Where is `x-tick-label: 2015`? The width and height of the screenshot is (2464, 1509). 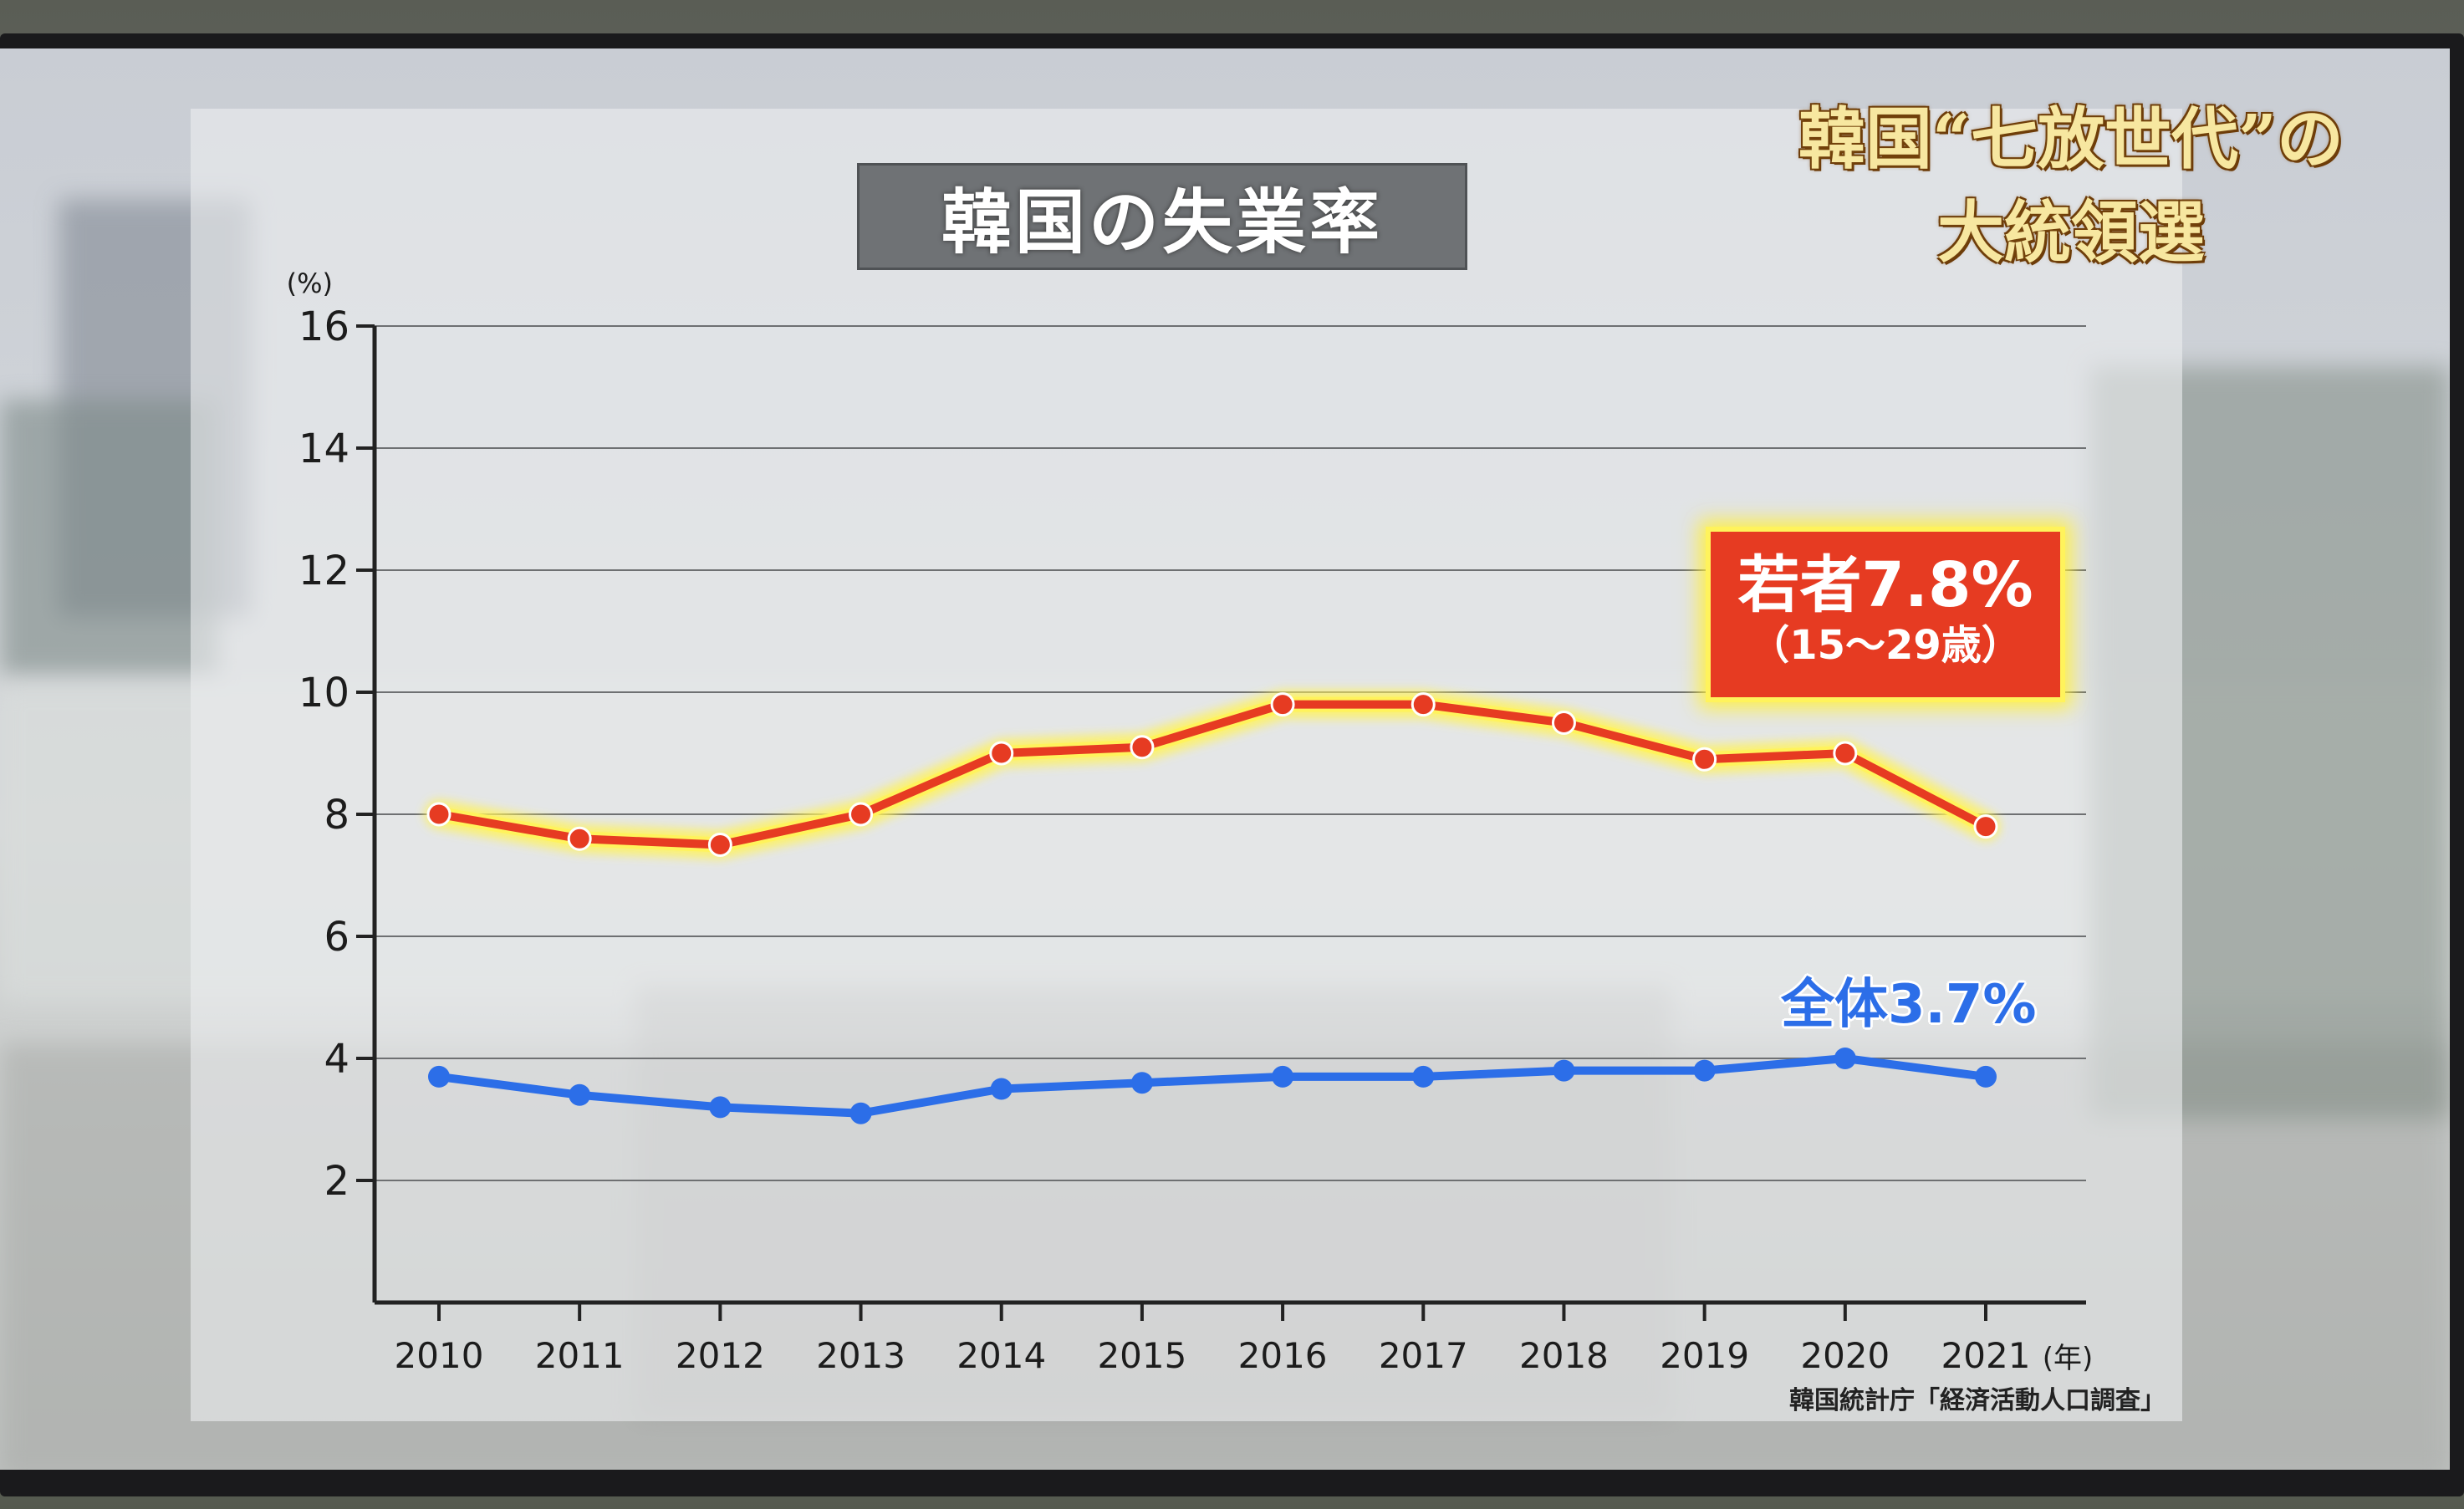 x-tick-label: 2015 is located at coordinates (1141, 1355).